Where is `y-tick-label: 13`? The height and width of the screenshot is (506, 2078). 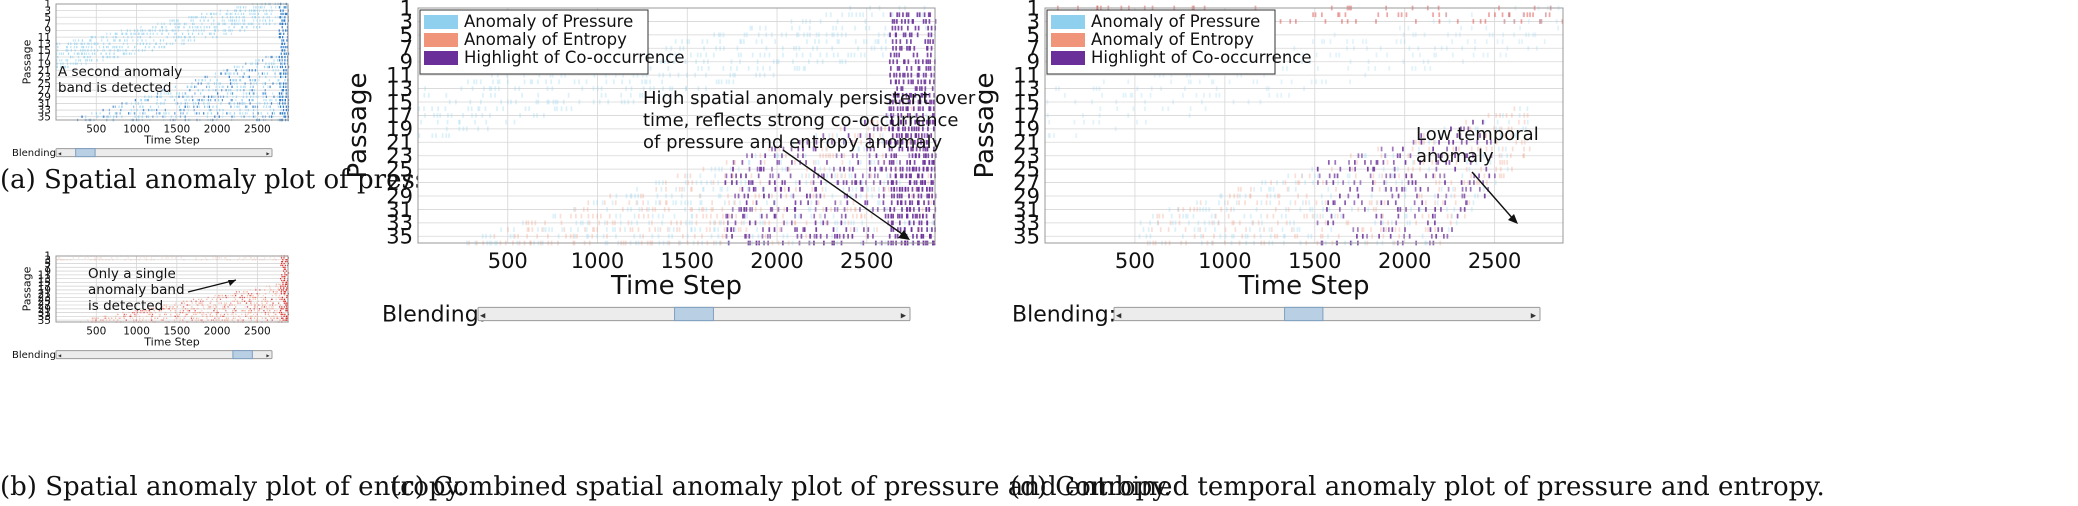 y-tick-label: 13 is located at coordinates (399, 89).